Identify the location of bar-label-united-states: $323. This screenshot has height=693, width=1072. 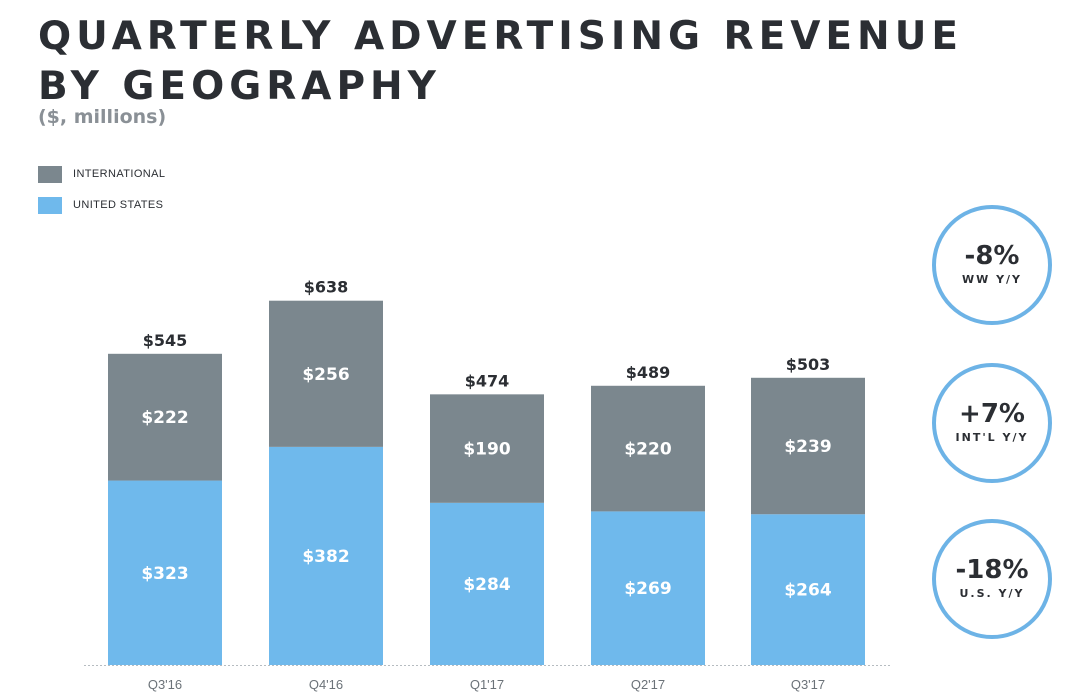
(164, 574).